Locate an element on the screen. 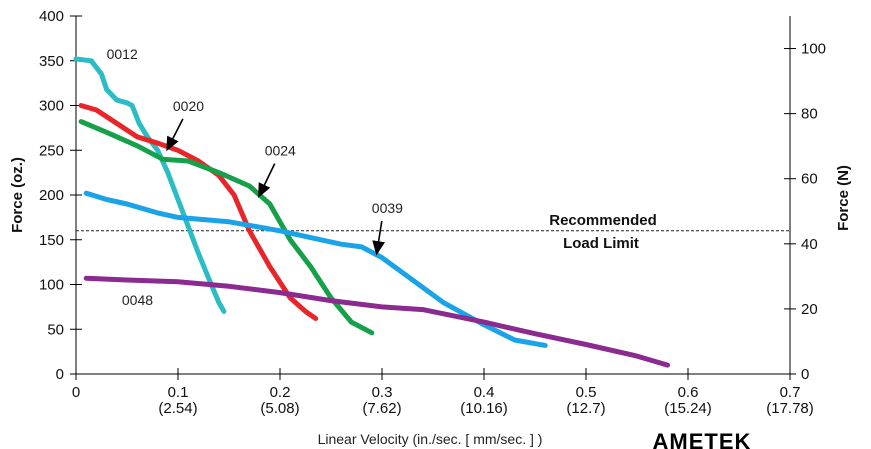  y-tick-label: 200 is located at coordinates (51, 195).